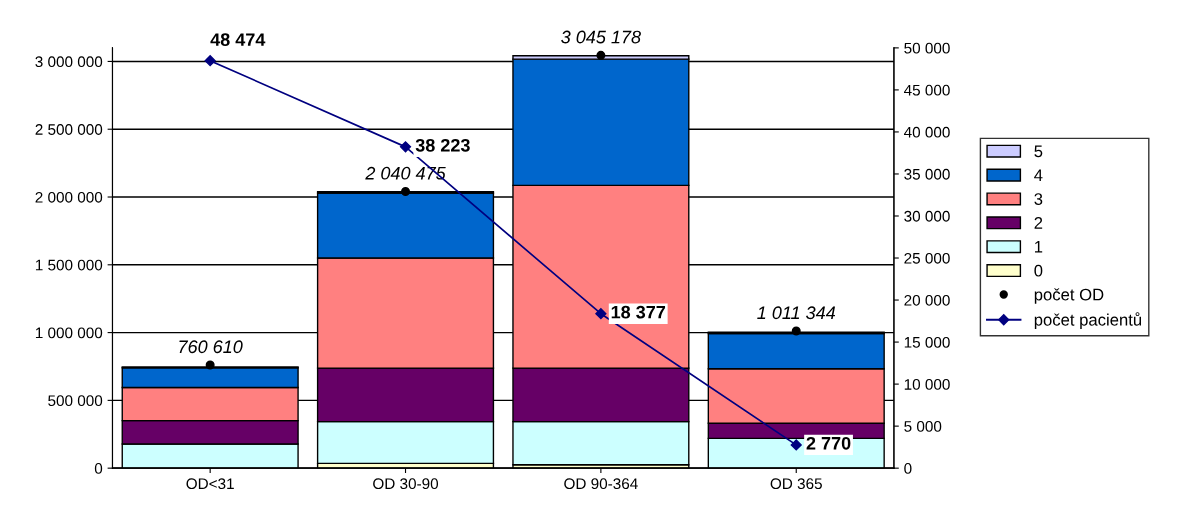 The width and height of the screenshot is (1184, 532). Describe the element at coordinates (442, 145) in the screenshot. I see `data-label: 38 223` at that location.